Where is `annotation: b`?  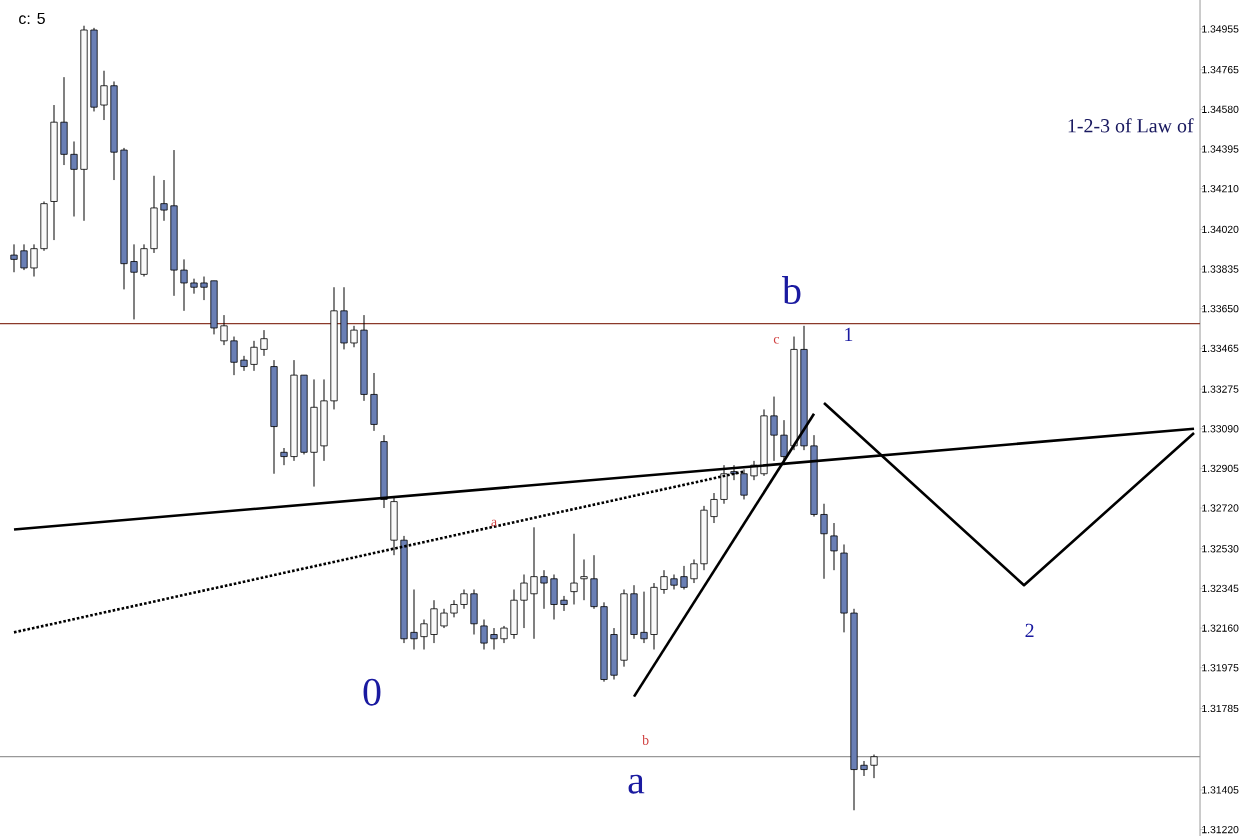
annotation: b is located at coordinates (791, 290).